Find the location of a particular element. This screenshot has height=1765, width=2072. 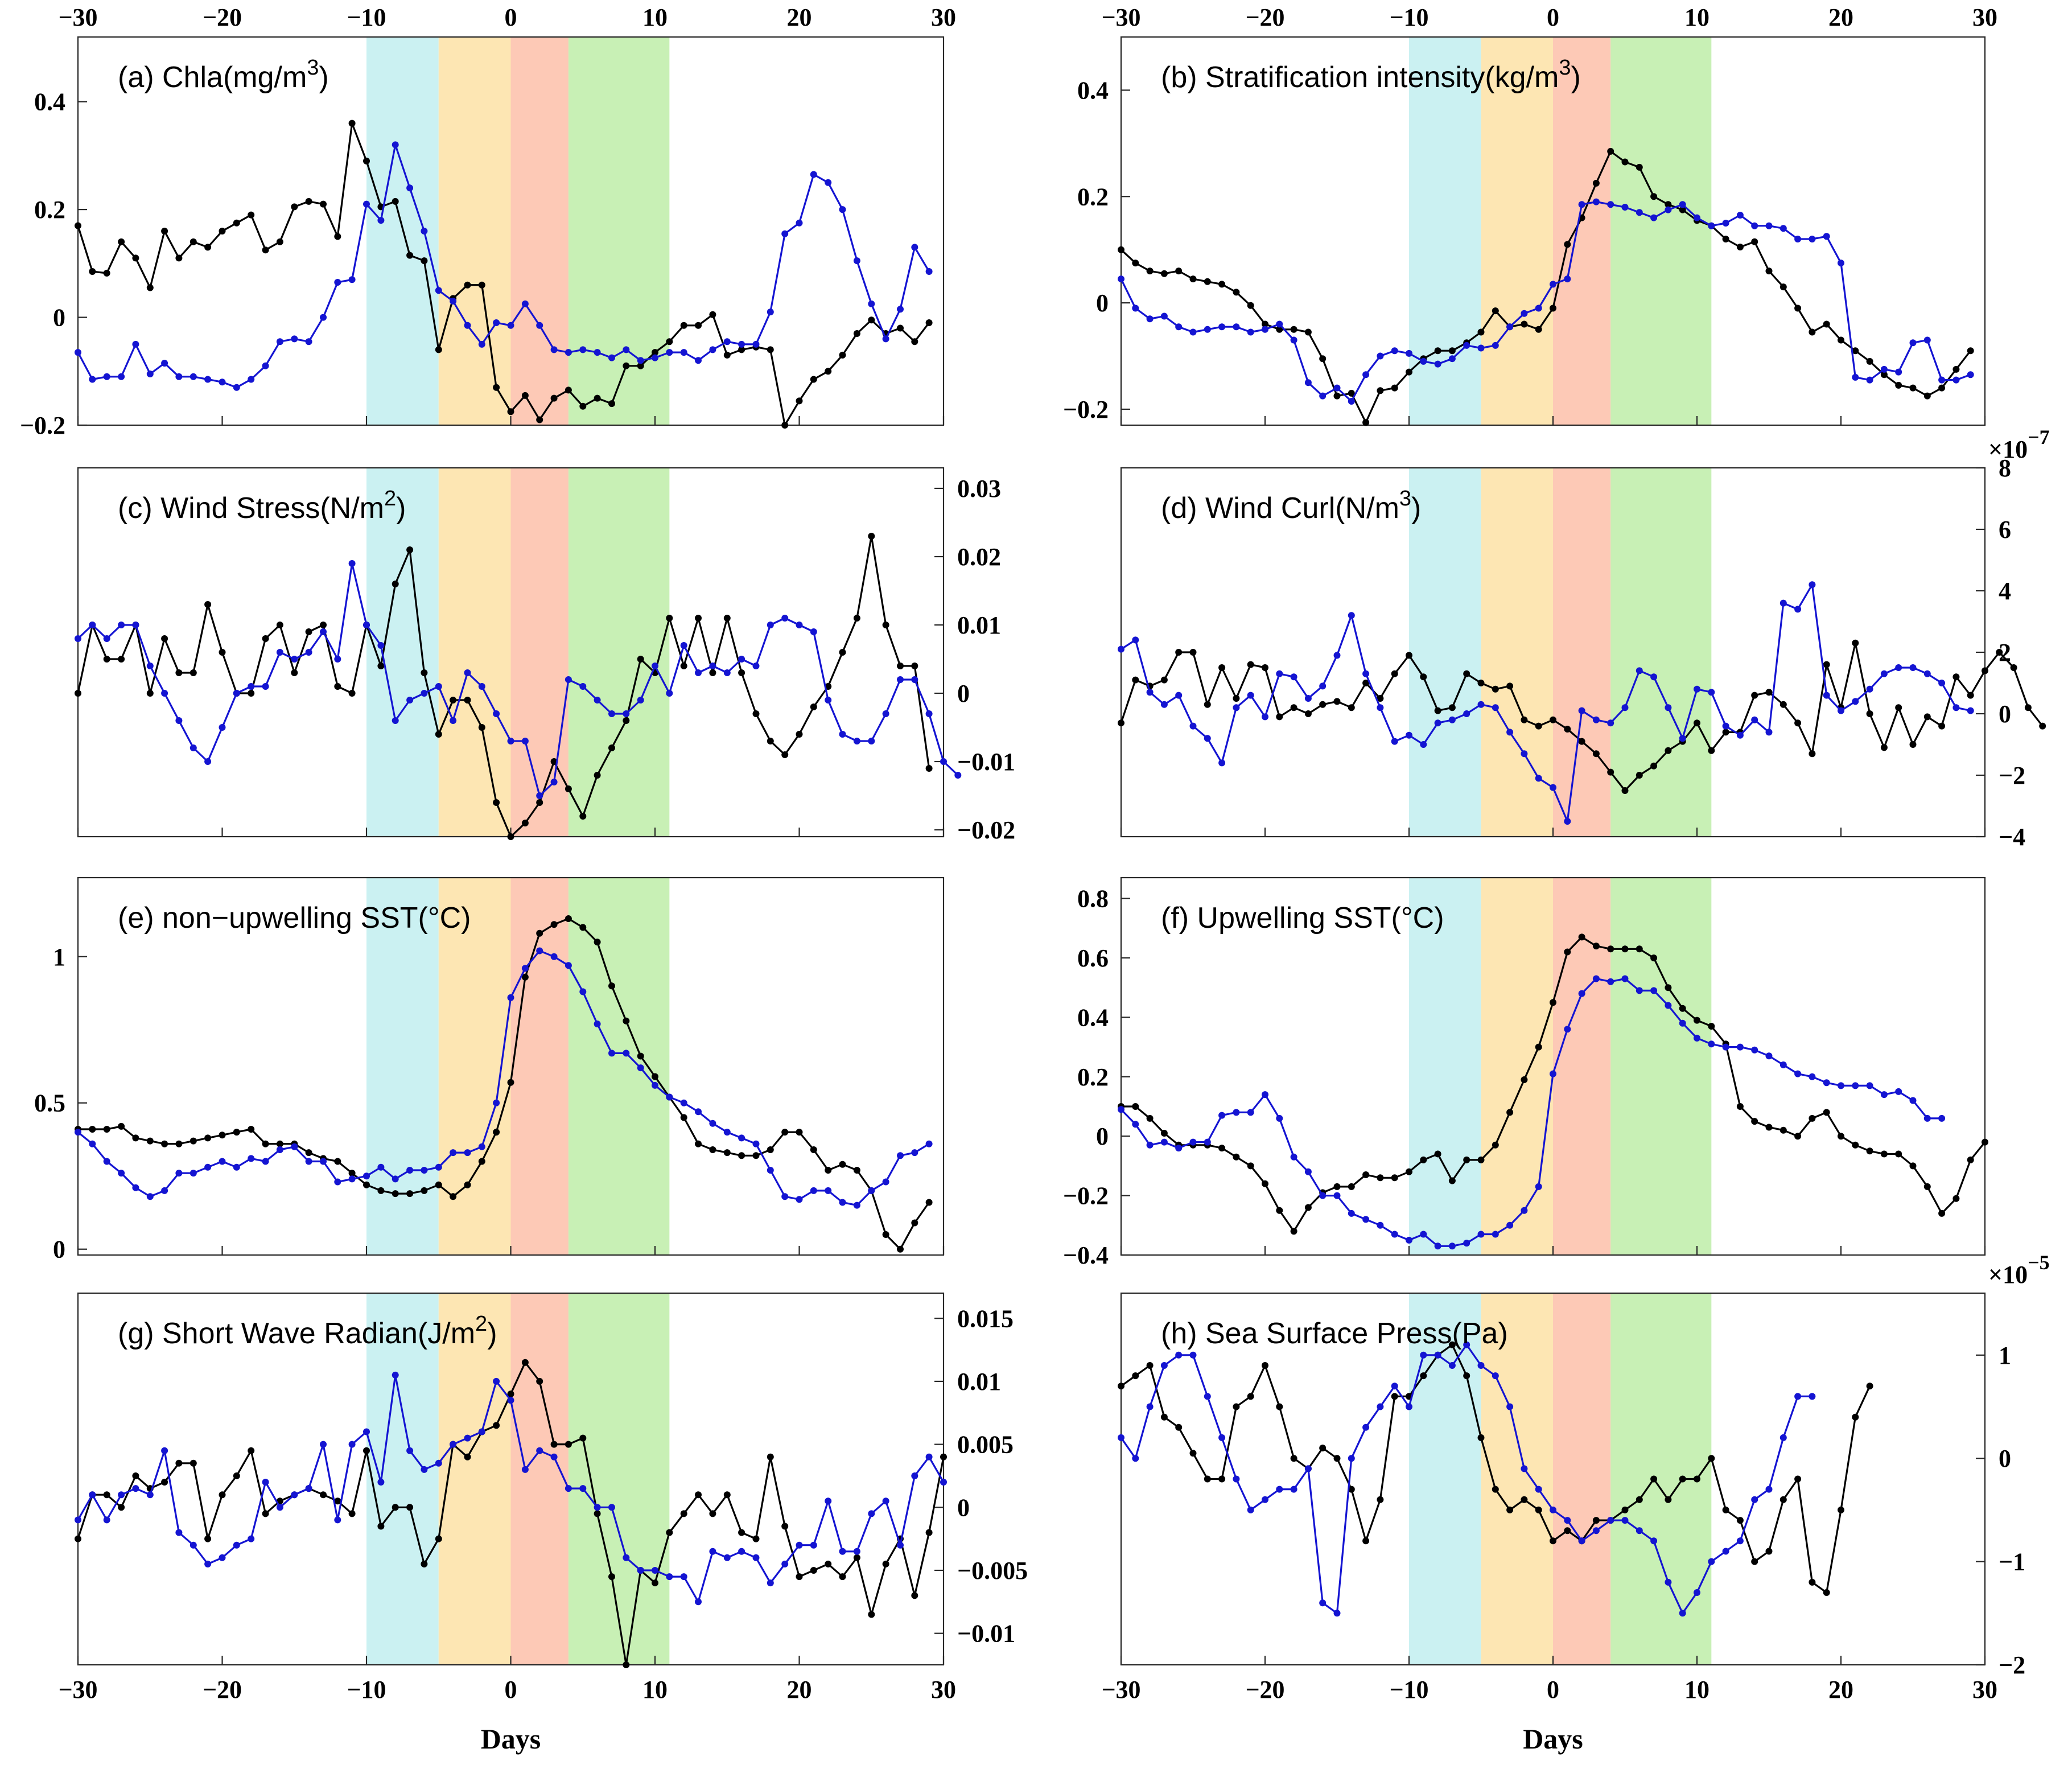

y-tick-label: −0.01 is located at coordinates (986, 762).